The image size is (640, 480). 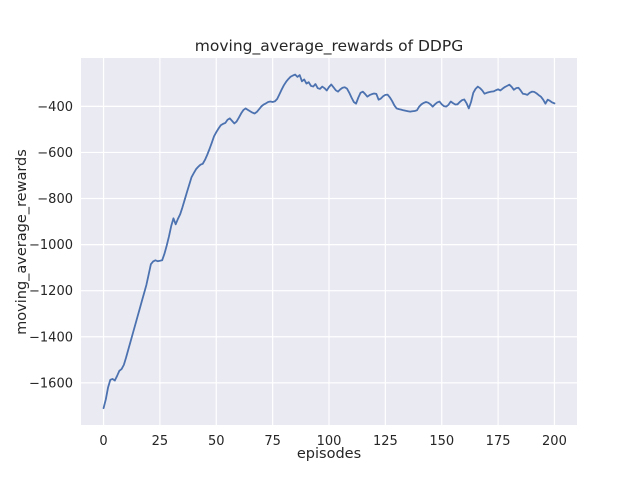 I want to click on x-tick-label: 200, so click(x=554, y=441).